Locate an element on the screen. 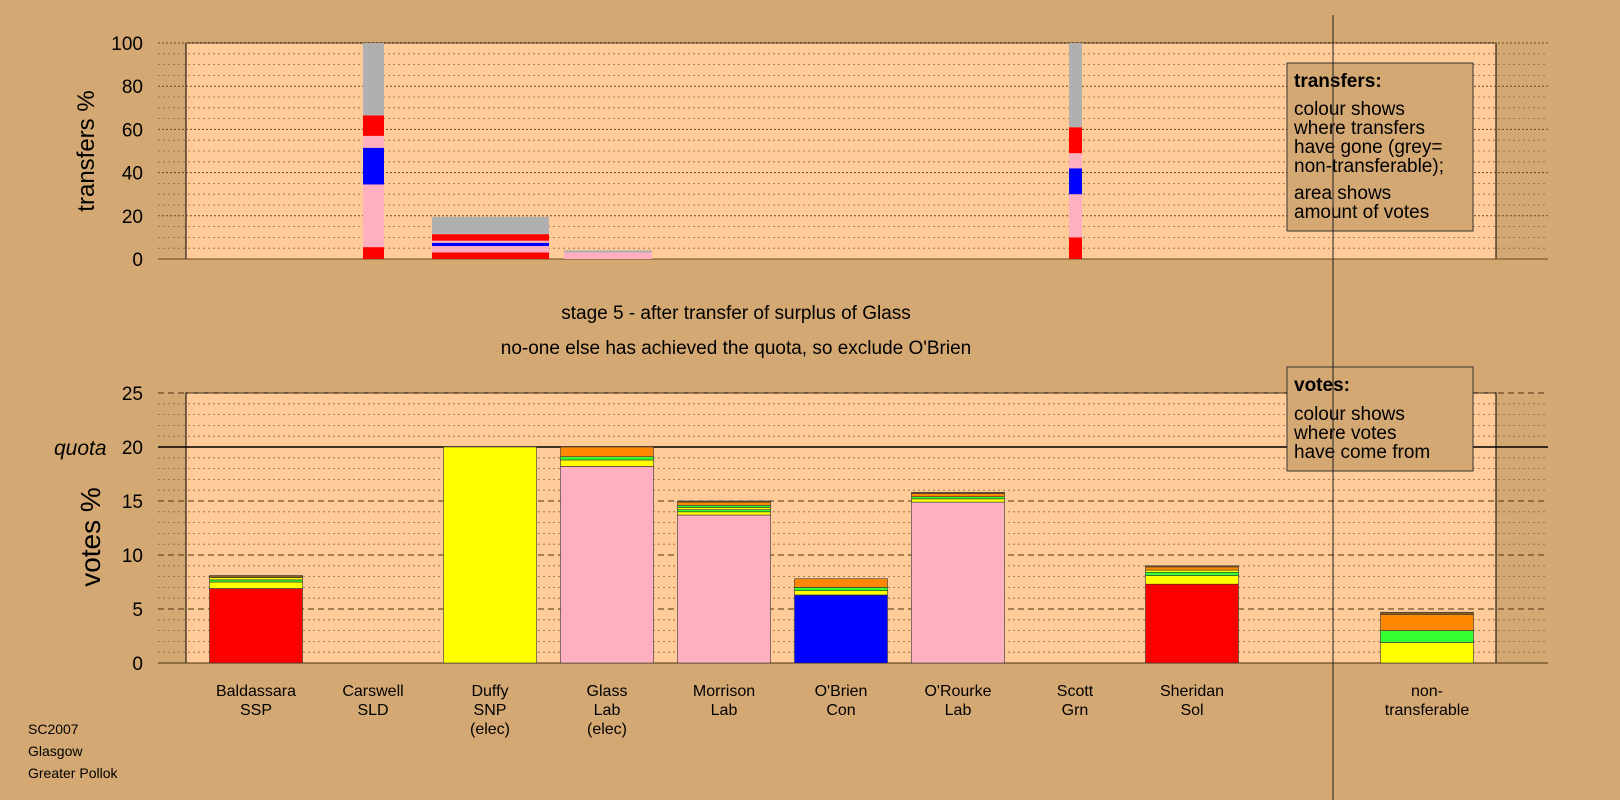 This screenshot has height=800, width=1620. candidate-name-label: O'Brien is located at coordinates (841, 691).